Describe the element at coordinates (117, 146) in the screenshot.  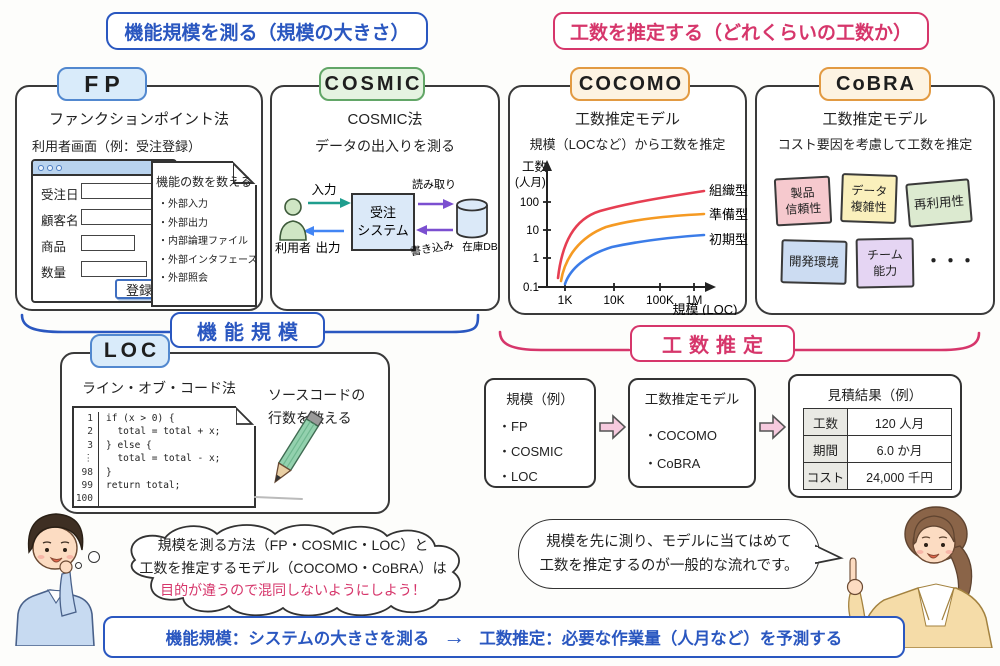
I see `fp-subtitle: 利用者画面（例：受注登録）` at that location.